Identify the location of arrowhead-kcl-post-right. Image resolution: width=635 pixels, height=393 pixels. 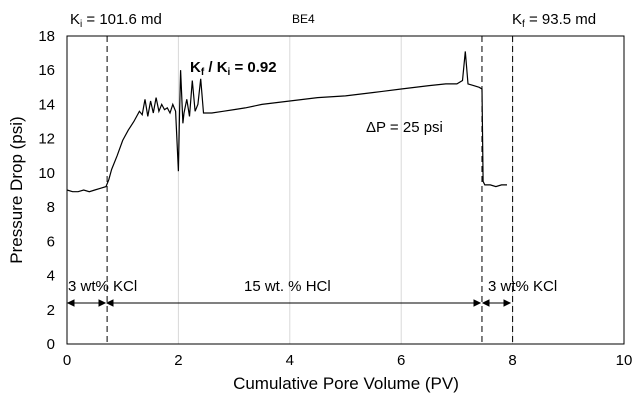
(507, 303).